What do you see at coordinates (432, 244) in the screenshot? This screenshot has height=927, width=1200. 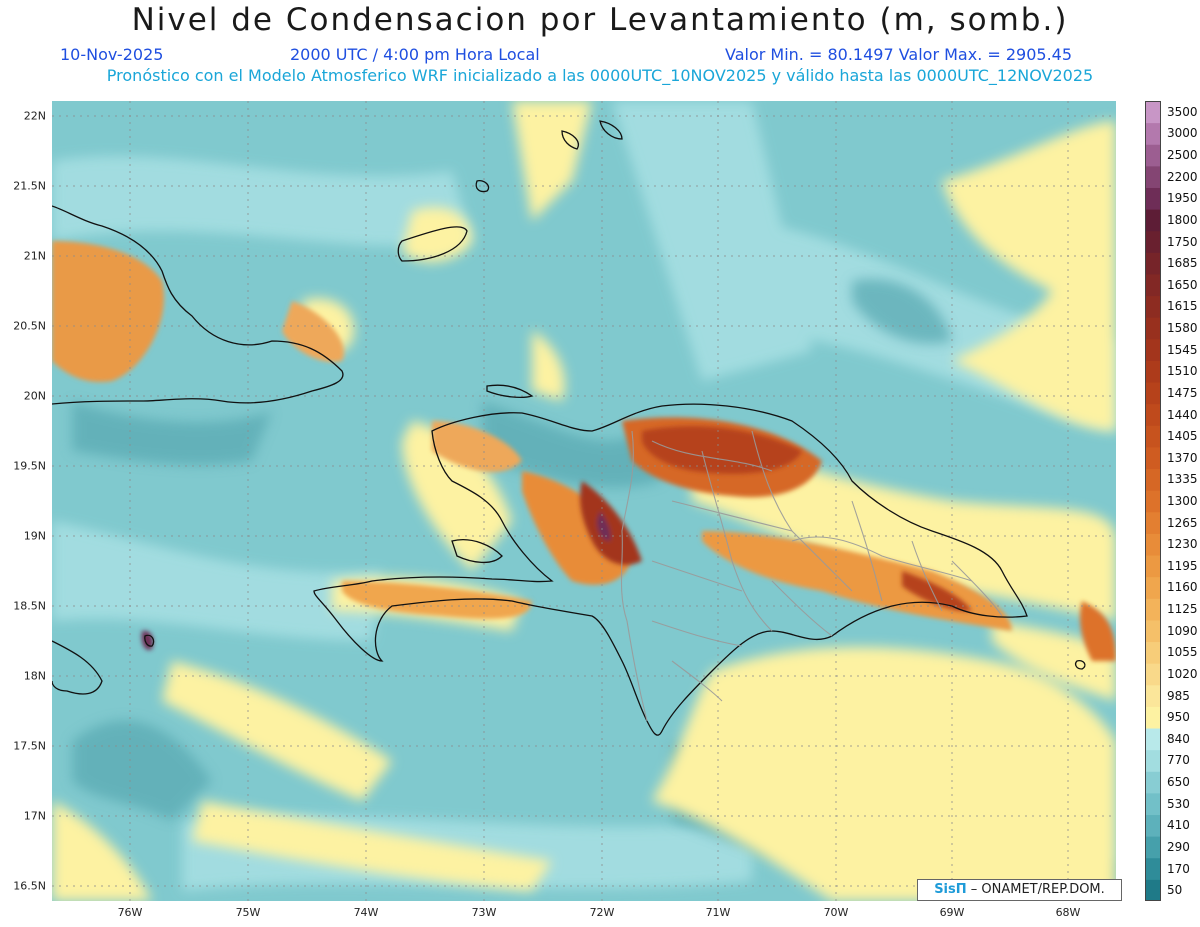 I see `inagua-coast` at bounding box center [432, 244].